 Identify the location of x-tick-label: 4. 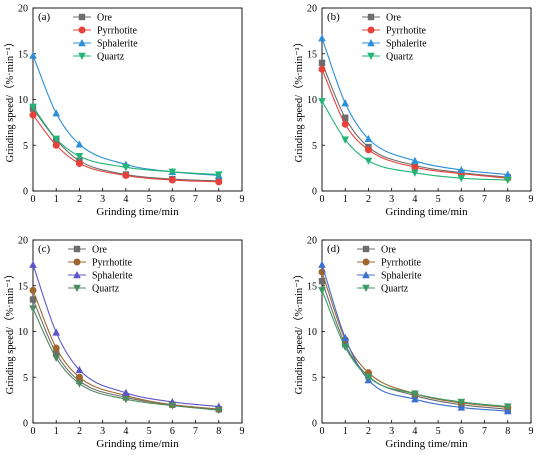
(125, 431).